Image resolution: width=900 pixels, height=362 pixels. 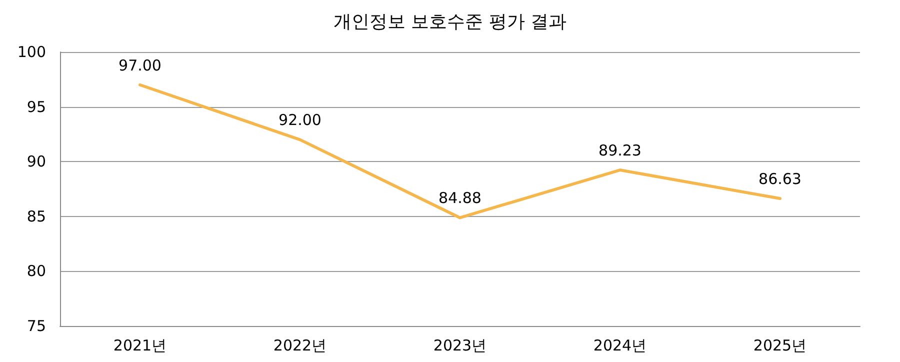 I want to click on y-tick-label: 100, so click(x=31, y=52).